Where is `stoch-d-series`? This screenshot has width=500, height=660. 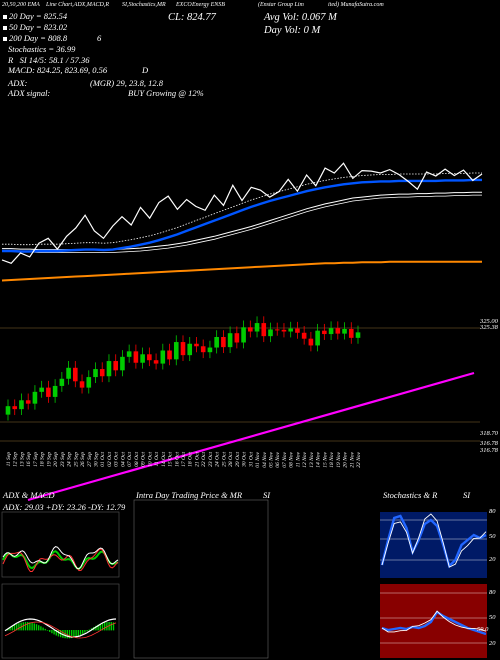
stoch-d-series is located at coordinates (434, 540).